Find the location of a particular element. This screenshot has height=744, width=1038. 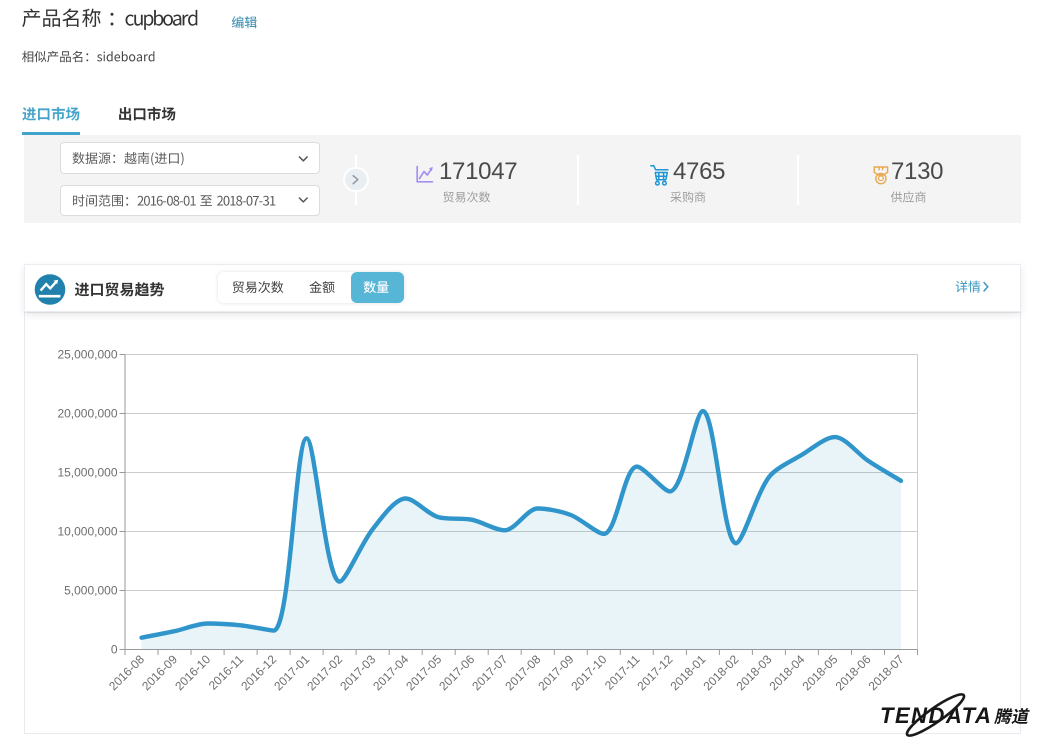

svg-text: 2017-10 is located at coordinates (588, 672).